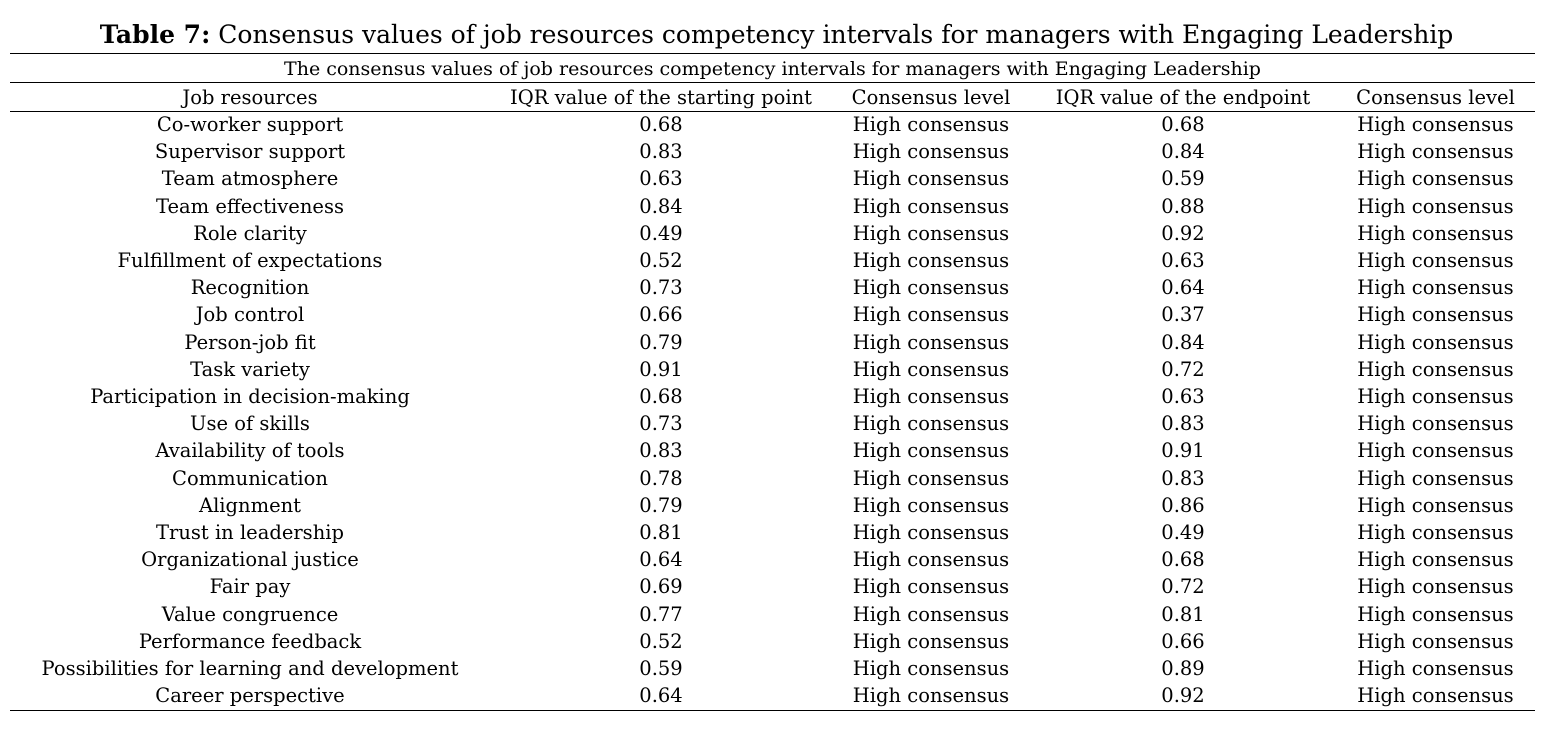 The width and height of the screenshot is (1553, 734). I want to click on cell-iqr-start-value: 0.84, so click(661, 206).